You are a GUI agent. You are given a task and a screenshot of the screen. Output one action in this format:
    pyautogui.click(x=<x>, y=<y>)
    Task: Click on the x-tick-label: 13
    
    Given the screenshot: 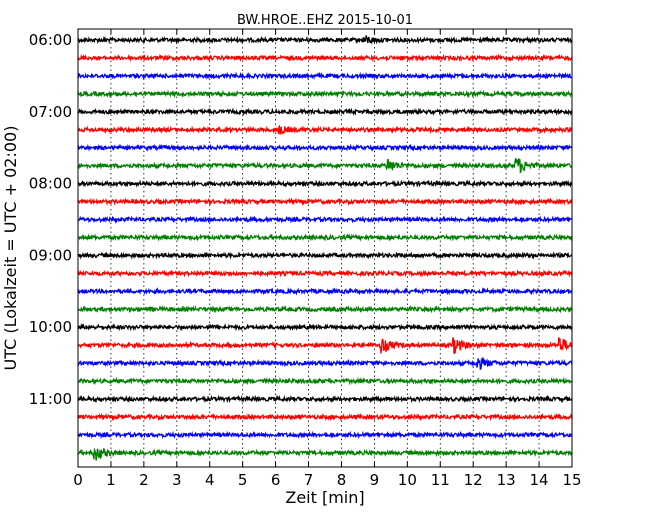 What is the action you would take?
    pyautogui.click(x=506, y=480)
    